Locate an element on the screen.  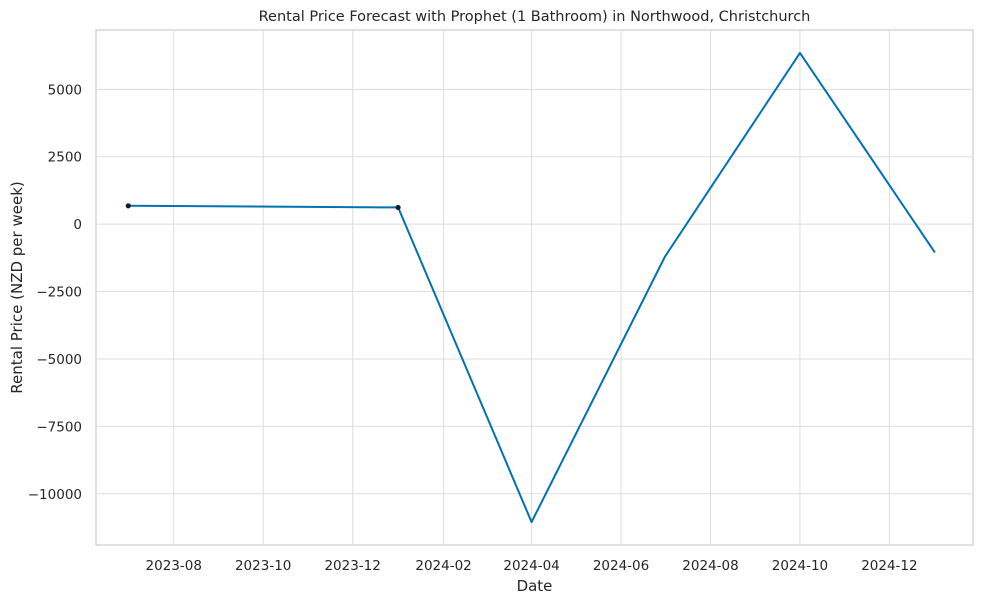
y-tick-label: −7500 is located at coordinates (59, 427).